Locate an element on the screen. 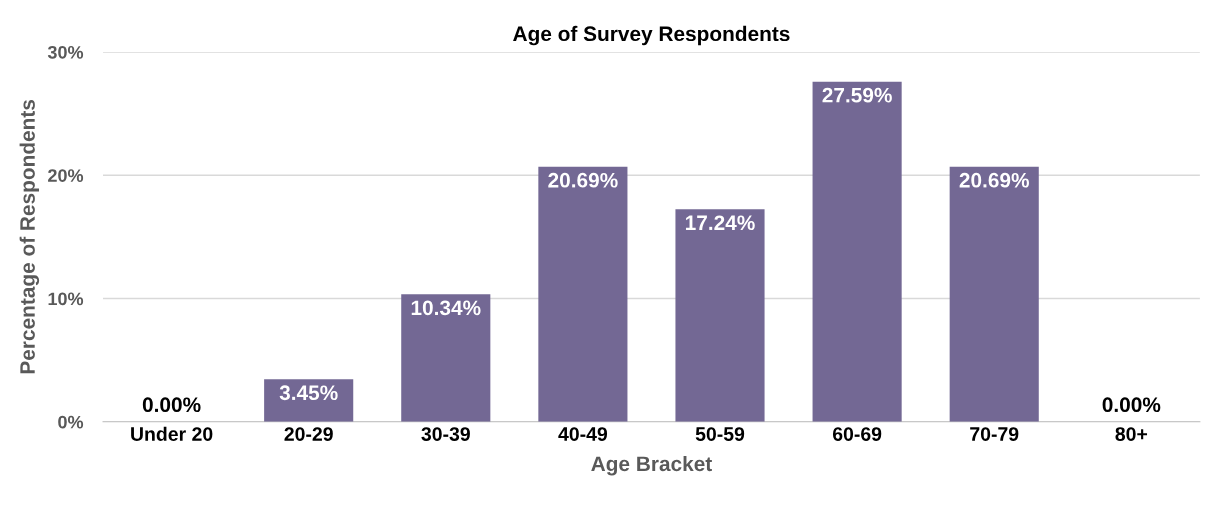 This screenshot has width=1212, height=515. x-tick-label: 50-59 is located at coordinates (720, 434).